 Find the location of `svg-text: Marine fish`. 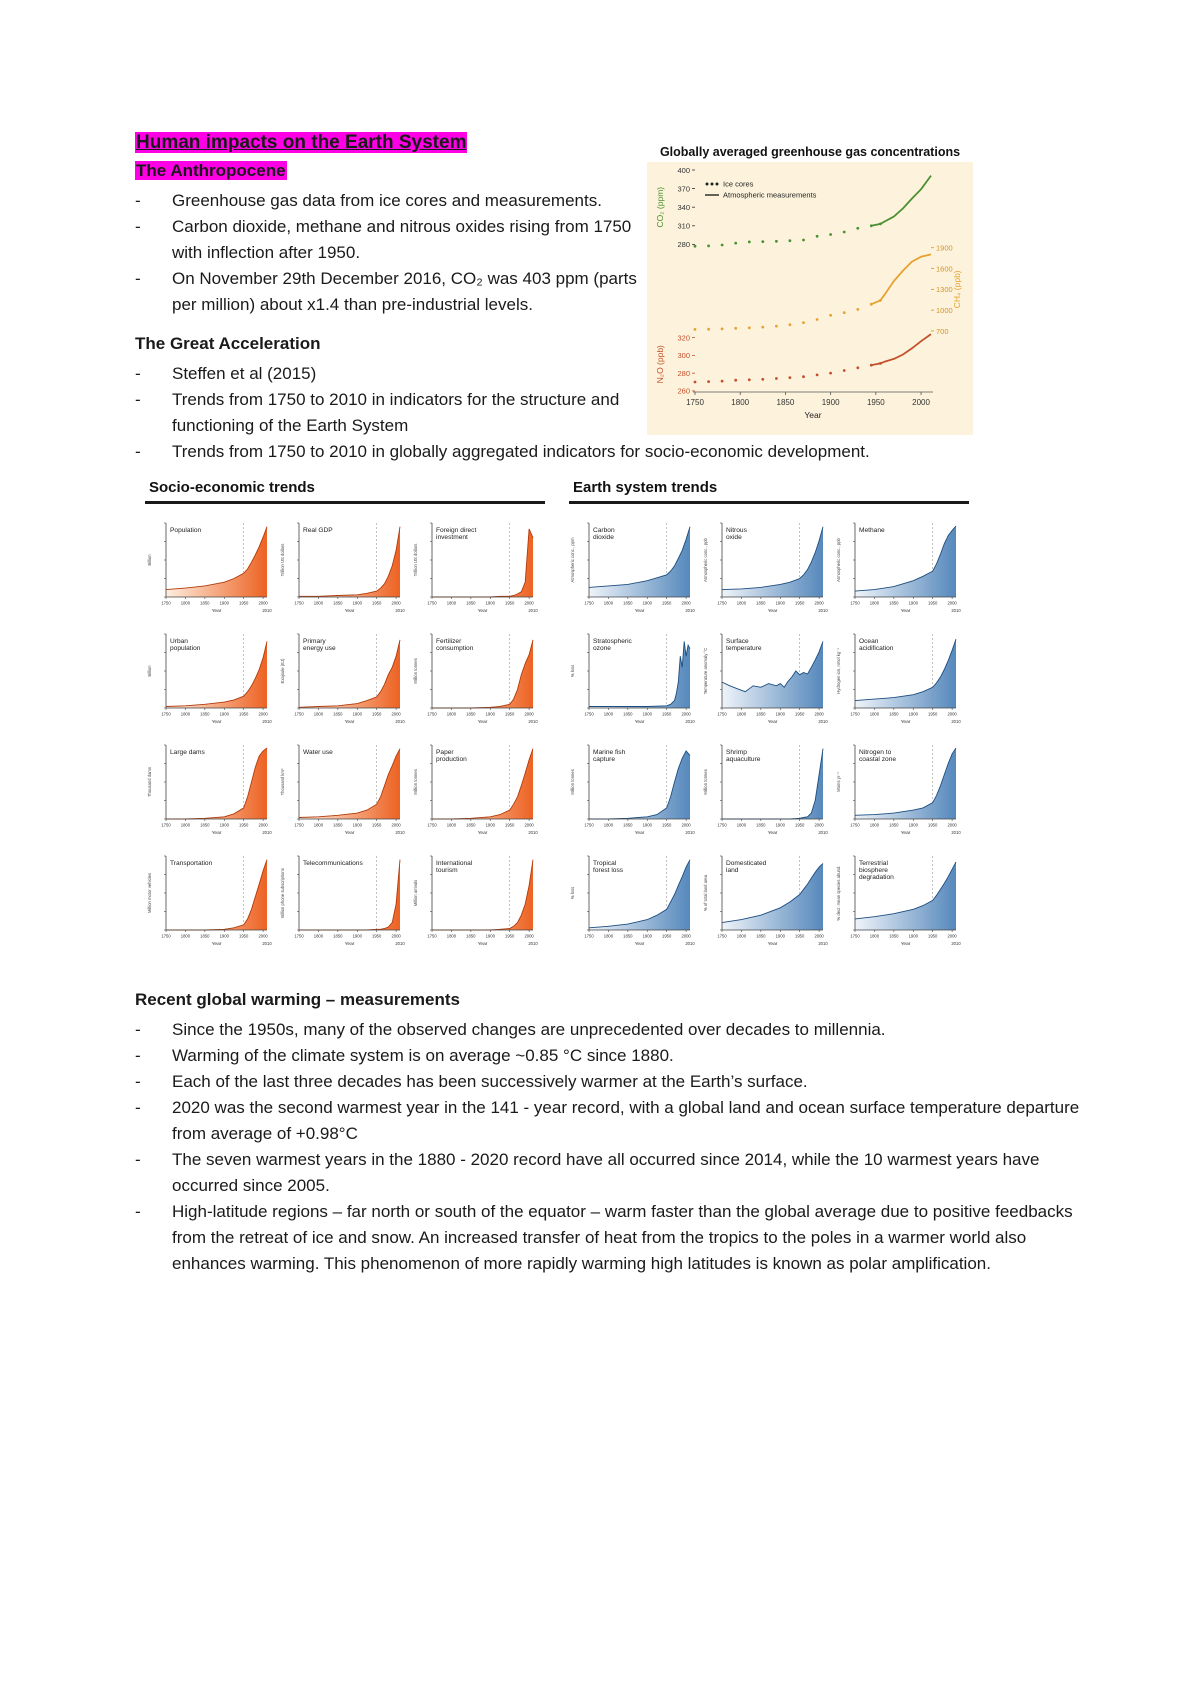

svg-text: Marine fish is located at coordinates (609, 752).